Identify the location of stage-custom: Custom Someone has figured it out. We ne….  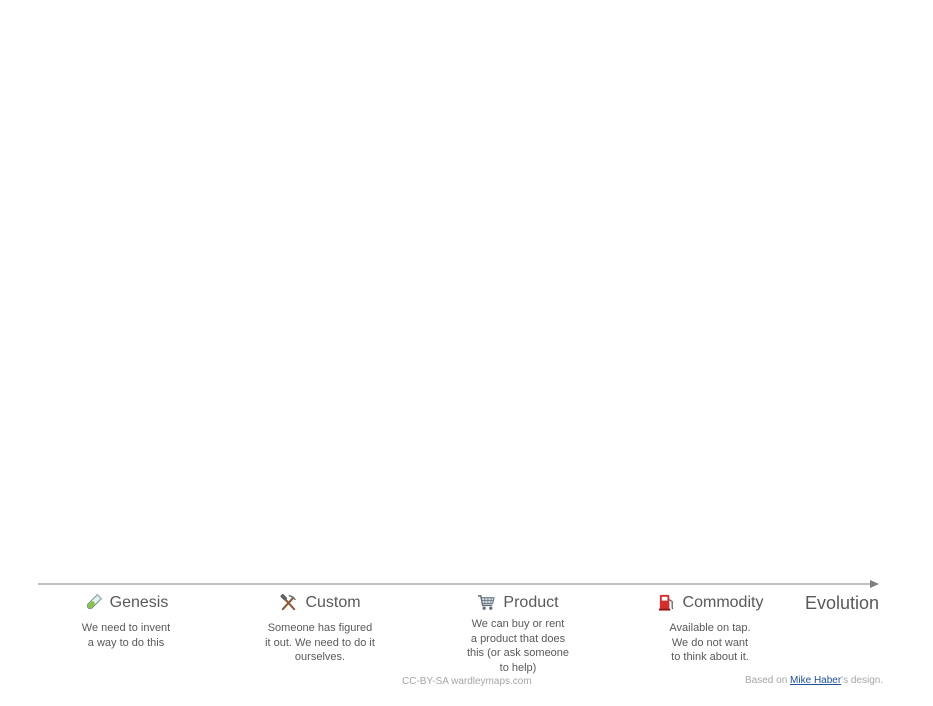
(320, 629).